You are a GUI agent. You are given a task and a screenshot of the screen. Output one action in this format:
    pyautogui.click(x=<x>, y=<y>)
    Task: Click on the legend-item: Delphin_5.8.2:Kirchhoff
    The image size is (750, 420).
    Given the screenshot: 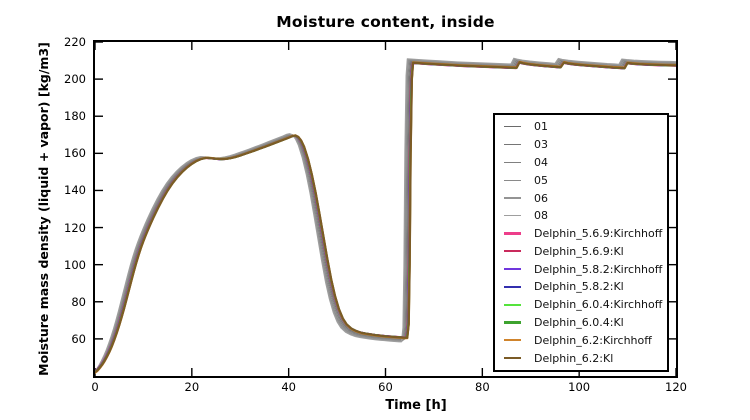 What is the action you would take?
    pyautogui.click(x=581, y=269)
    